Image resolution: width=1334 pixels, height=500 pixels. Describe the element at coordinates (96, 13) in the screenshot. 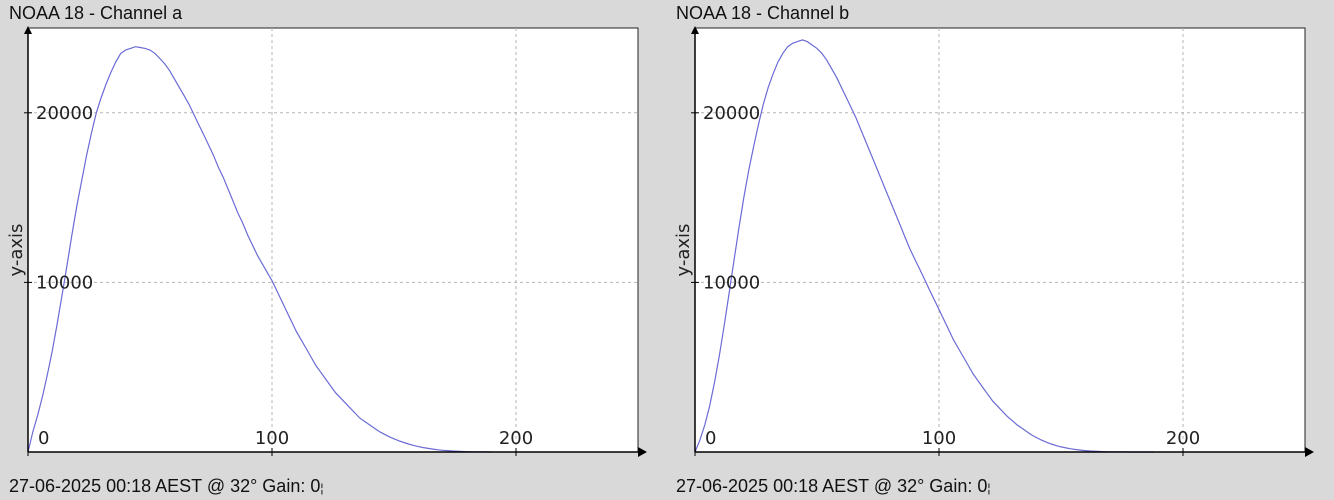

I see `chart-title: NOAA 18 - Channel a` at that location.